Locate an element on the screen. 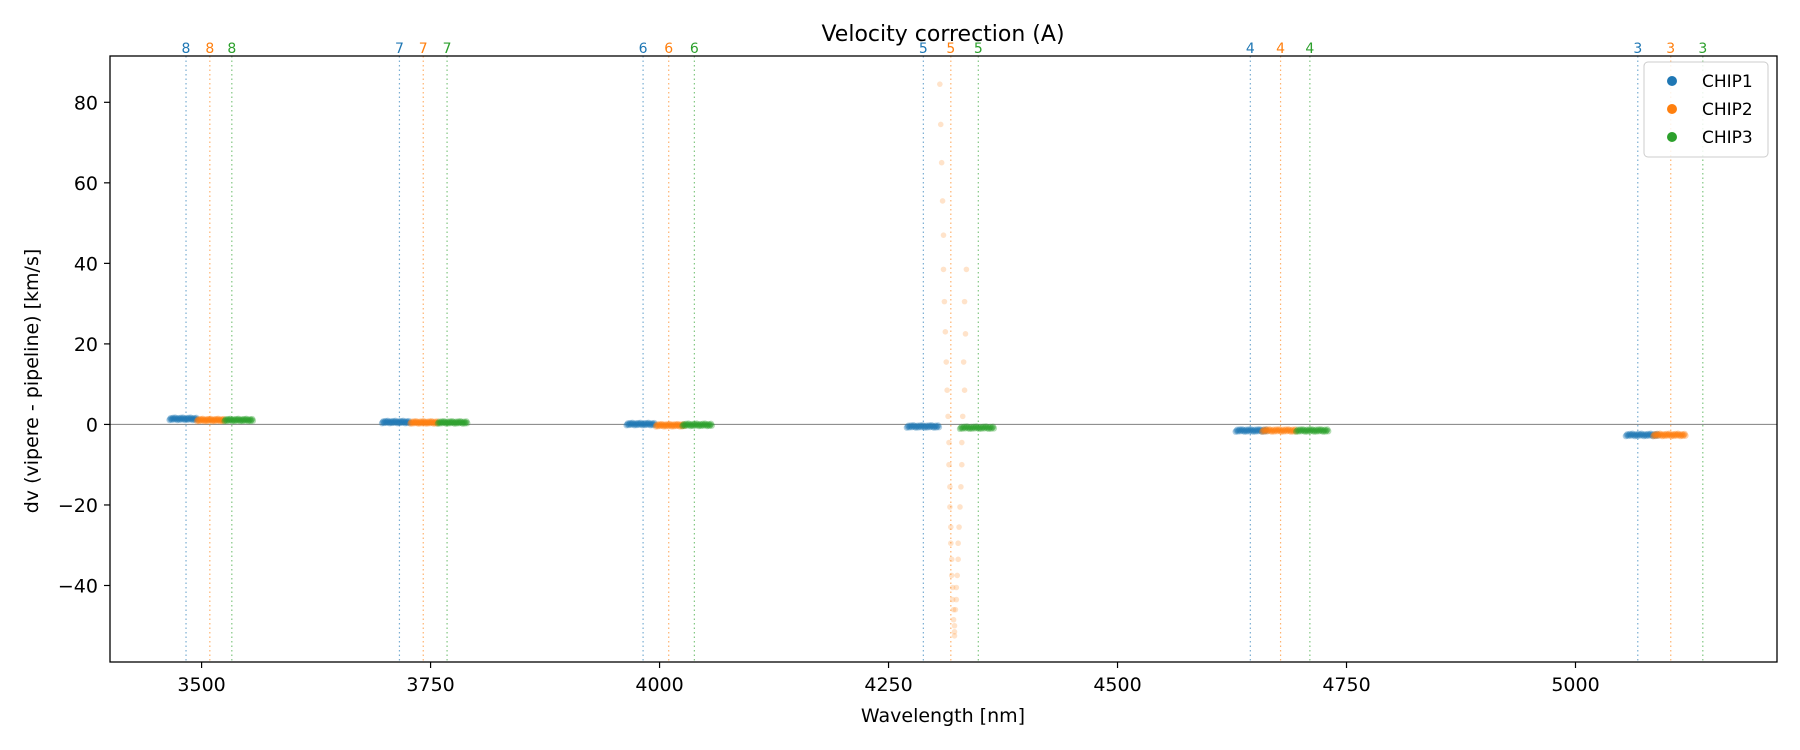  y-tick-label-60: 60 is located at coordinates (86, 184).